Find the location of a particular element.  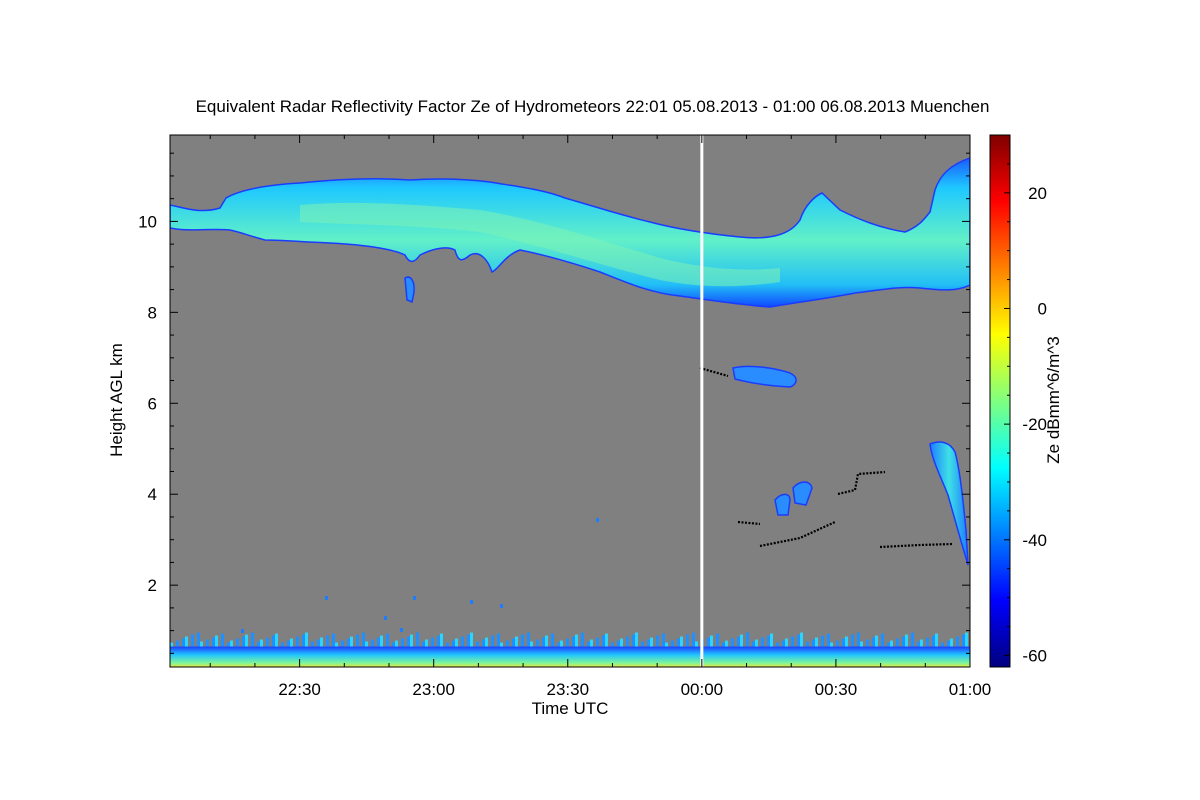

x-tick-label: 23:00 is located at coordinates (433, 689).